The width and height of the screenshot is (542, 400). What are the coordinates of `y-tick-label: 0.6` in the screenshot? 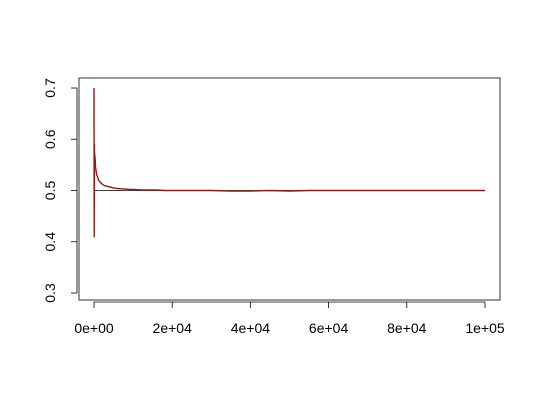 It's located at (50, 139).